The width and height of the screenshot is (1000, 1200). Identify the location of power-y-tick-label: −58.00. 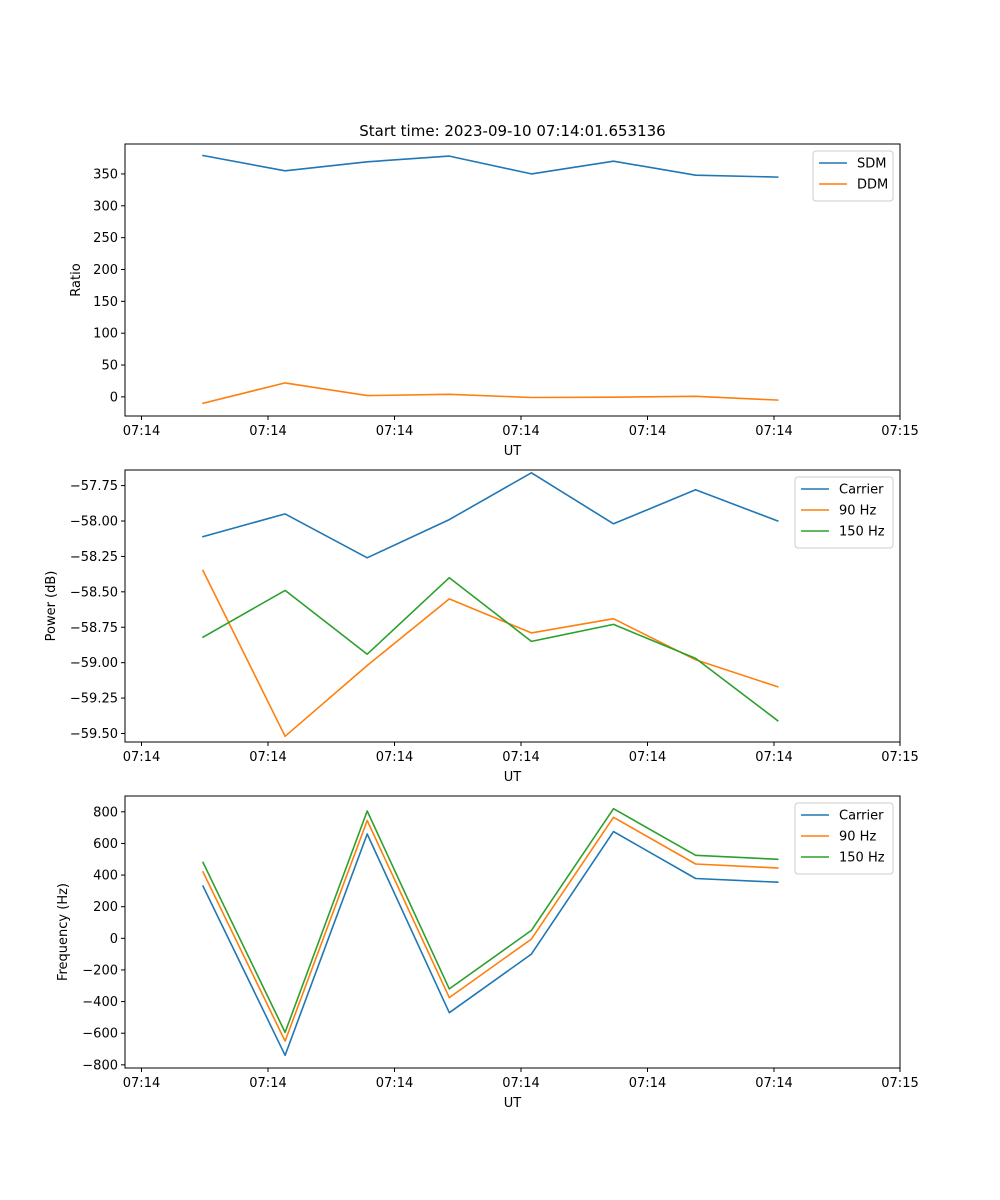
(94, 522).